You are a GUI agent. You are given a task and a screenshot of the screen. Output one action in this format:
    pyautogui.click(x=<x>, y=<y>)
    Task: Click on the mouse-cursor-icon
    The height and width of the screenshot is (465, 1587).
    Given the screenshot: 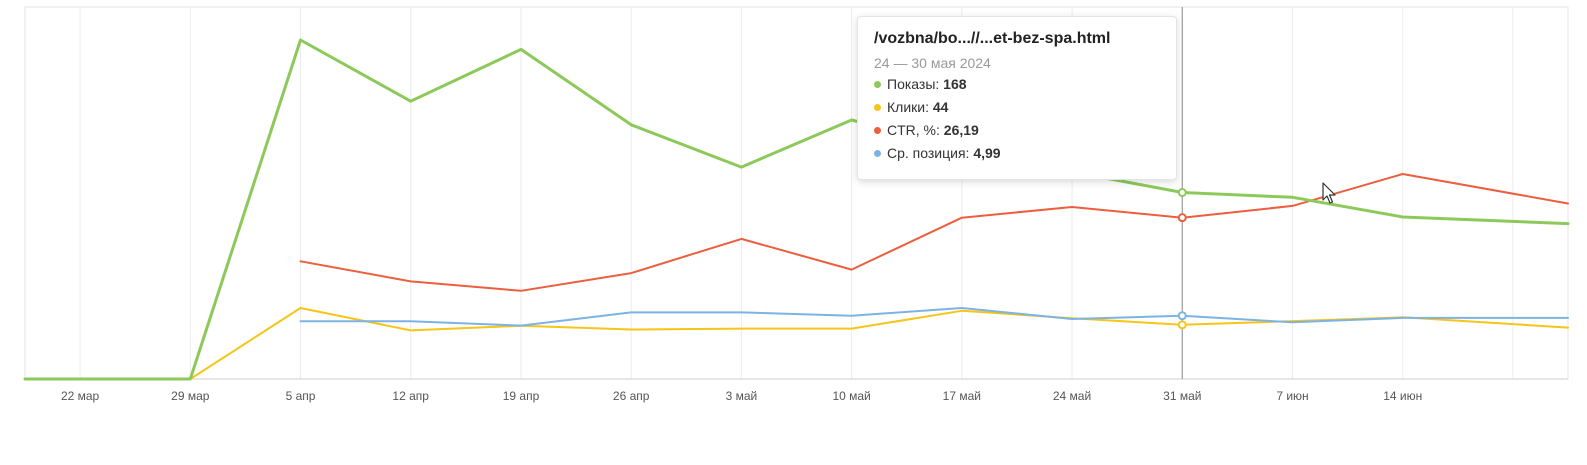 What is the action you would take?
    pyautogui.click(x=1329, y=193)
    